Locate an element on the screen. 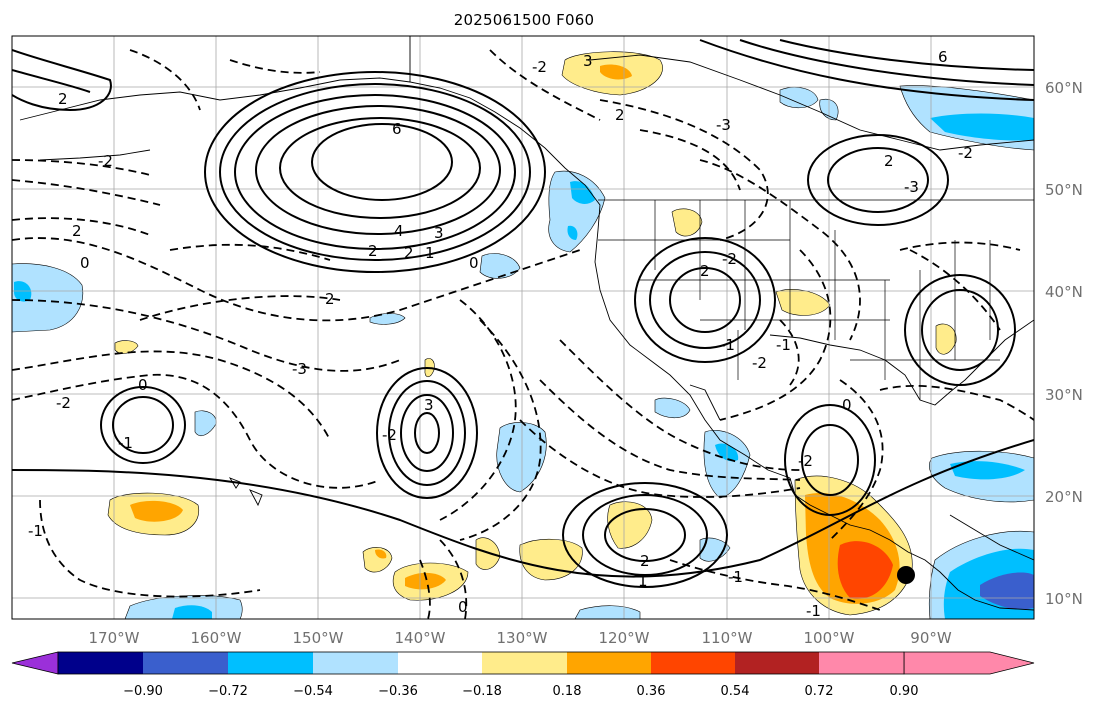 Image resolution: width=1105 pixels, height=712 pixels. lat-label: 20°N is located at coordinates (1064, 497).